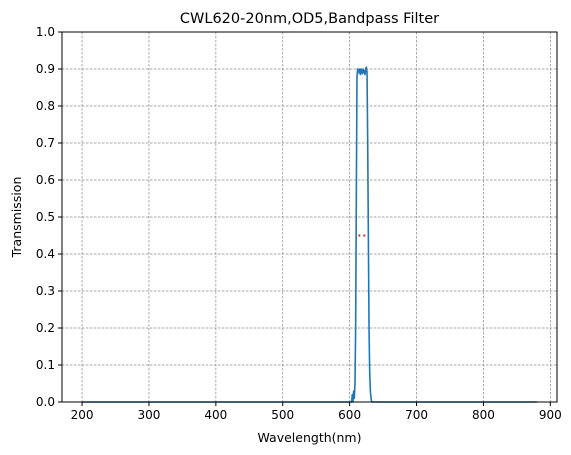 Image resolution: width=571 pixels, height=455 pixels. Describe the element at coordinates (45, 106) in the screenshot. I see `y-tick-label: 0.8` at that location.